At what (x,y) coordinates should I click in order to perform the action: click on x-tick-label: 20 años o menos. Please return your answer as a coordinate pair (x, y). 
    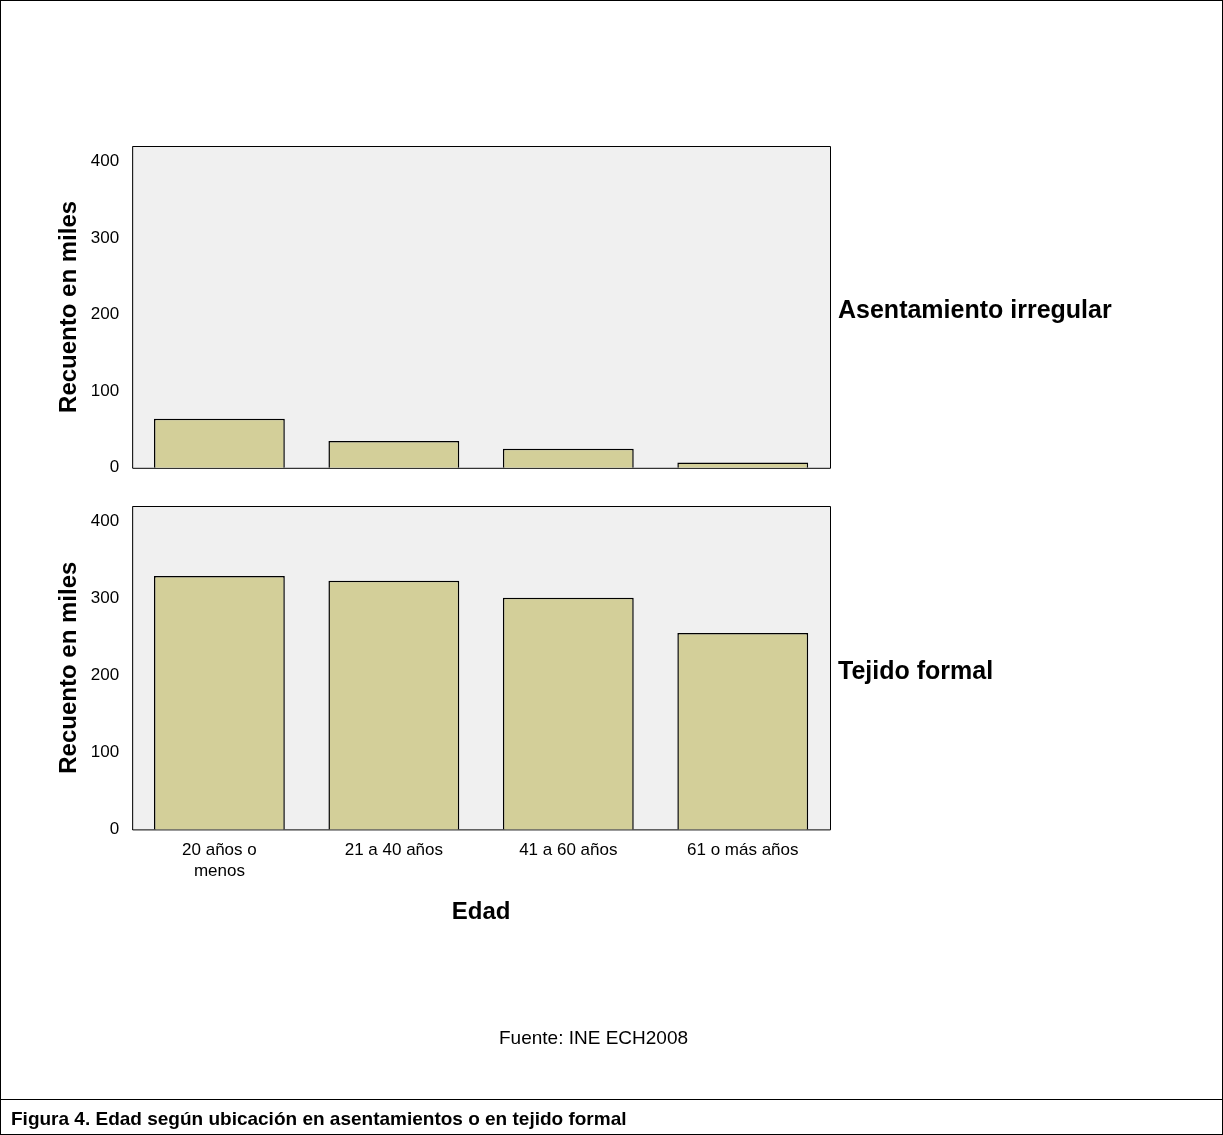
    Looking at the image, I should click on (219, 860).